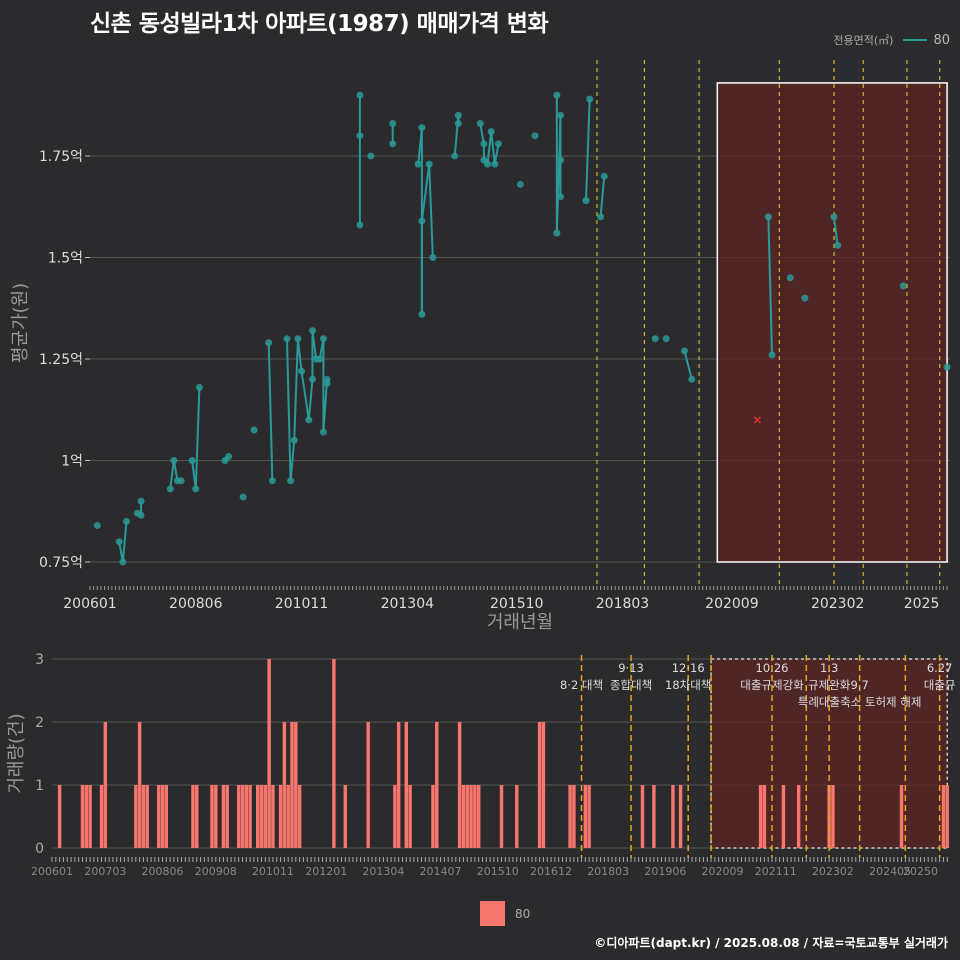 Image resolution: width=960 pixels, height=960 pixels. I want to click on x-tick-label: 202302, so click(837, 604).